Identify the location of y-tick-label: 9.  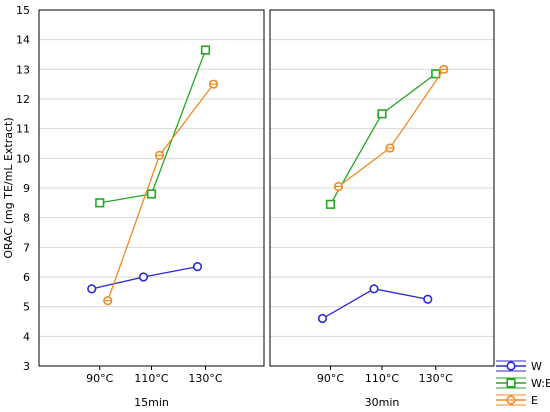
(26, 188).